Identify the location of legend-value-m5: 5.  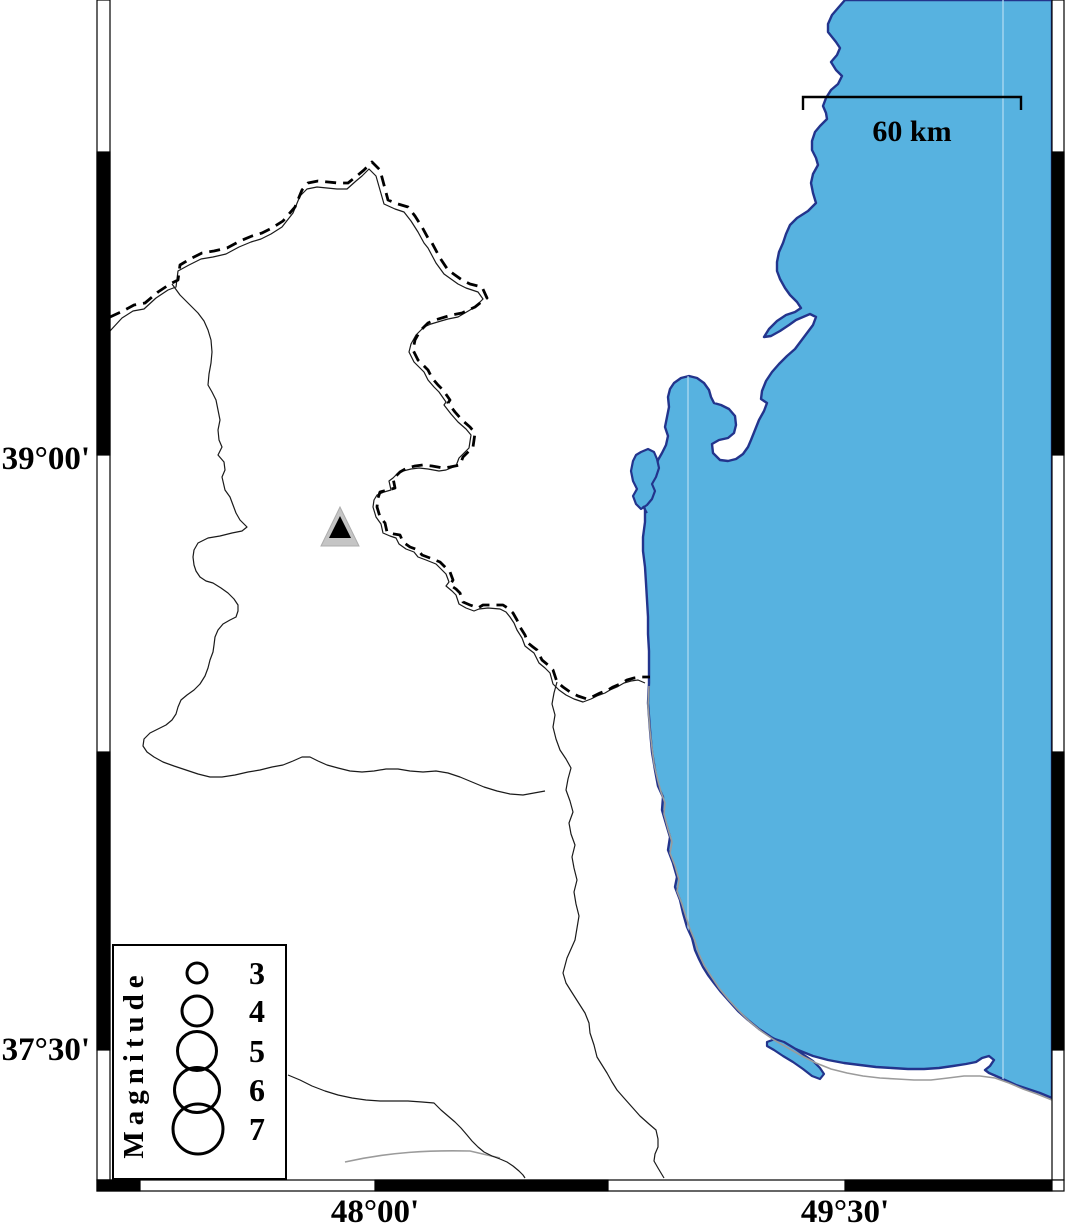
(257, 1051).